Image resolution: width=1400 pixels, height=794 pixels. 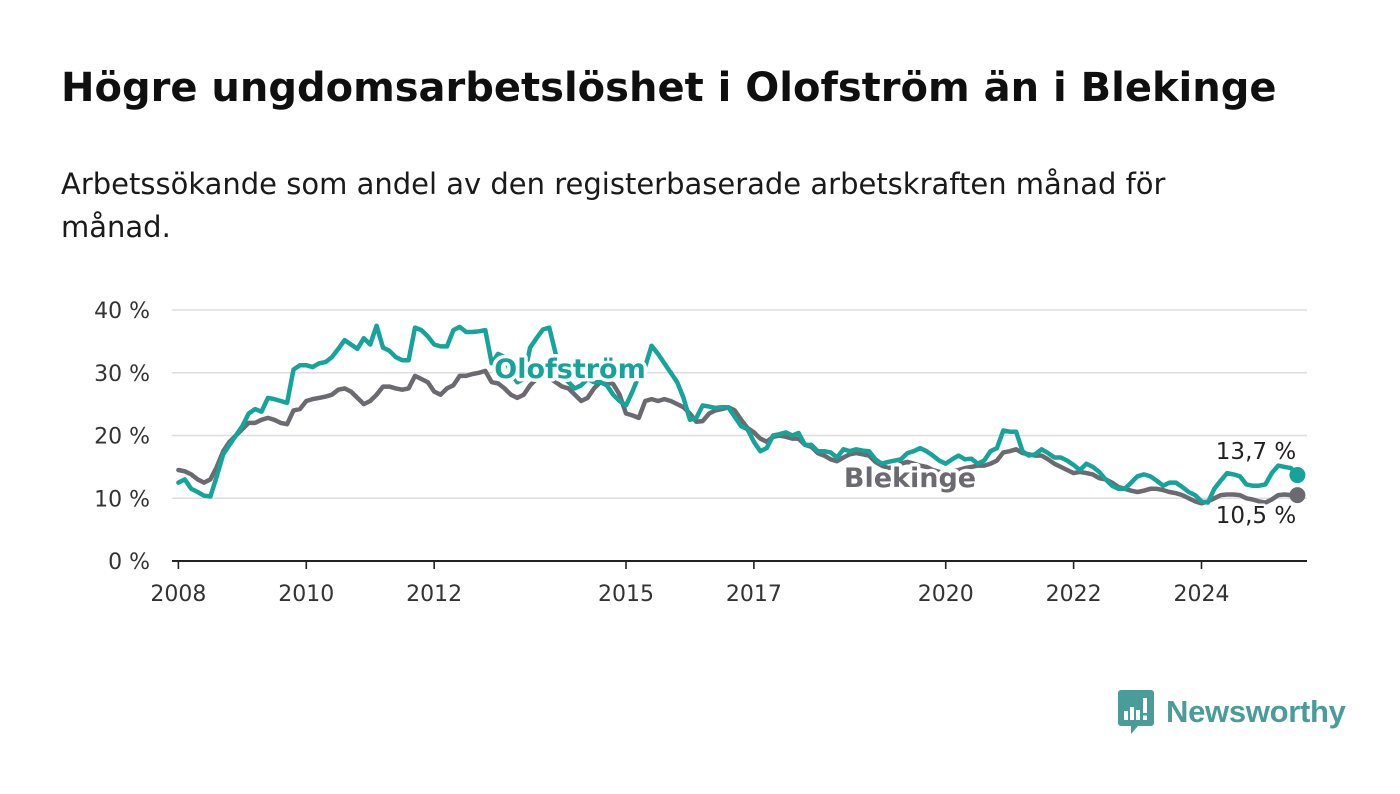 What do you see at coordinates (569, 369) in the screenshot?
I see `series-label-olofstrom: Olofström` at bounding box center [569, 369].